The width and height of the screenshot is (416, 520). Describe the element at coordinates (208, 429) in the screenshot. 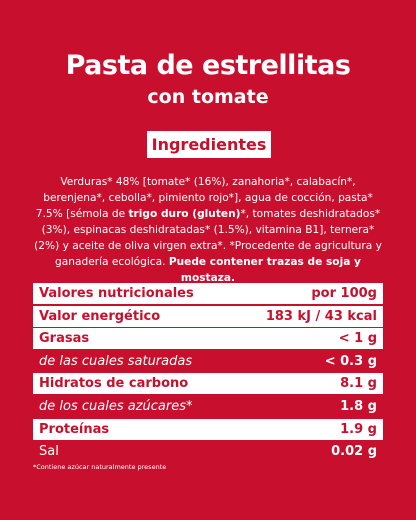

I see `nutrition-row: Proteínas 1.9 g` at that location.